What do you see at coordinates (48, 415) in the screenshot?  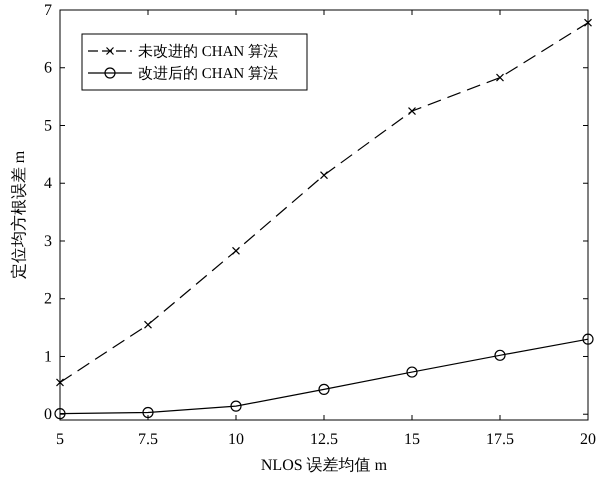 I see `y-tick-label: 0` at bounding box center [48, 415].